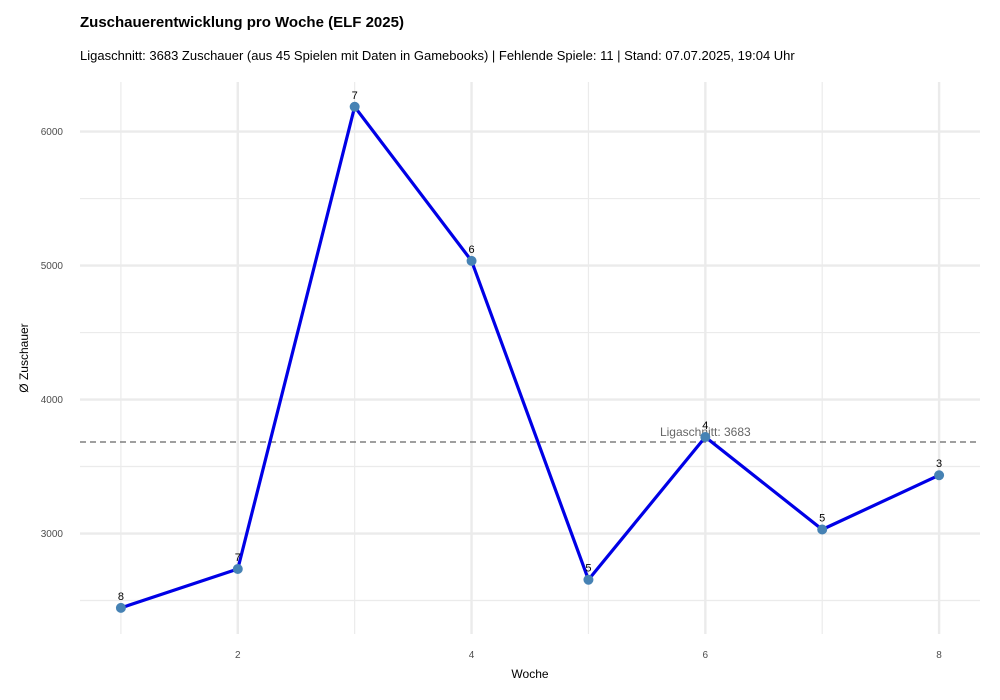 The width and height of the screenshot is (1000, 700). I want to click on data-label: 3, so click(939, 464).